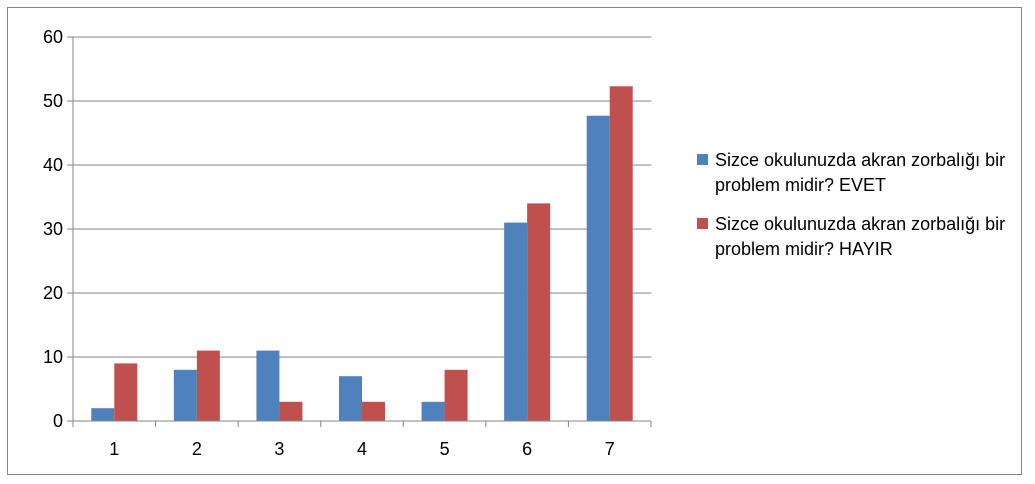 This screenshot has height=484, width=1035. Describe the element at coordinates (527, 449) in the screenshot. I see `x-tick-label-6: 6` at that location.